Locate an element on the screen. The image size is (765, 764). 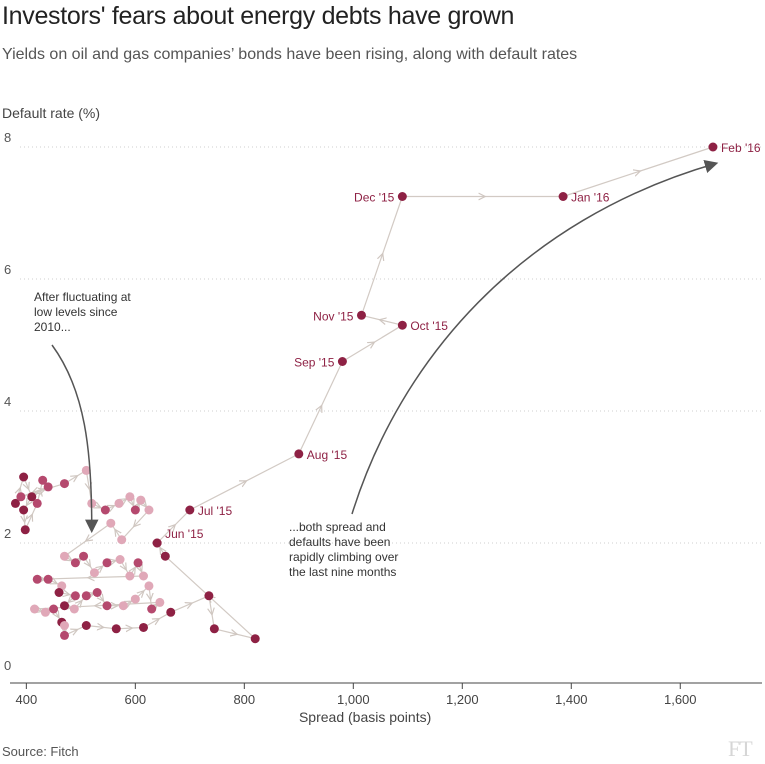
x-tick-label: 1,400 is located at coordinates (571, 699).